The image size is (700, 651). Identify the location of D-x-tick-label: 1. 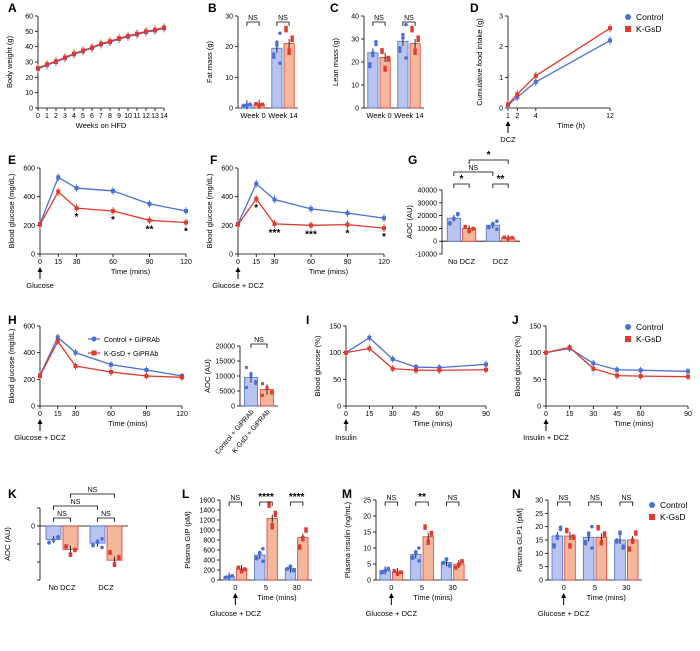
(508, 116).